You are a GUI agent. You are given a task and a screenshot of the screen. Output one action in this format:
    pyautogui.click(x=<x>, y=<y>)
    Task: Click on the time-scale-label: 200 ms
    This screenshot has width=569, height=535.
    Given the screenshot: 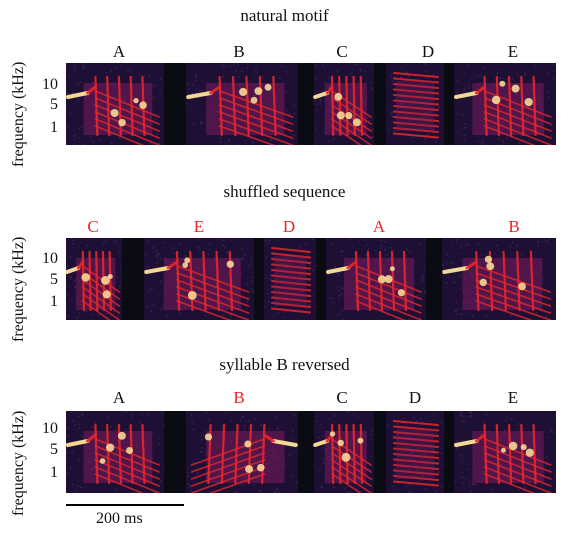 What is the action you would take?
    pyautogui.click(x=119, y=518)
    